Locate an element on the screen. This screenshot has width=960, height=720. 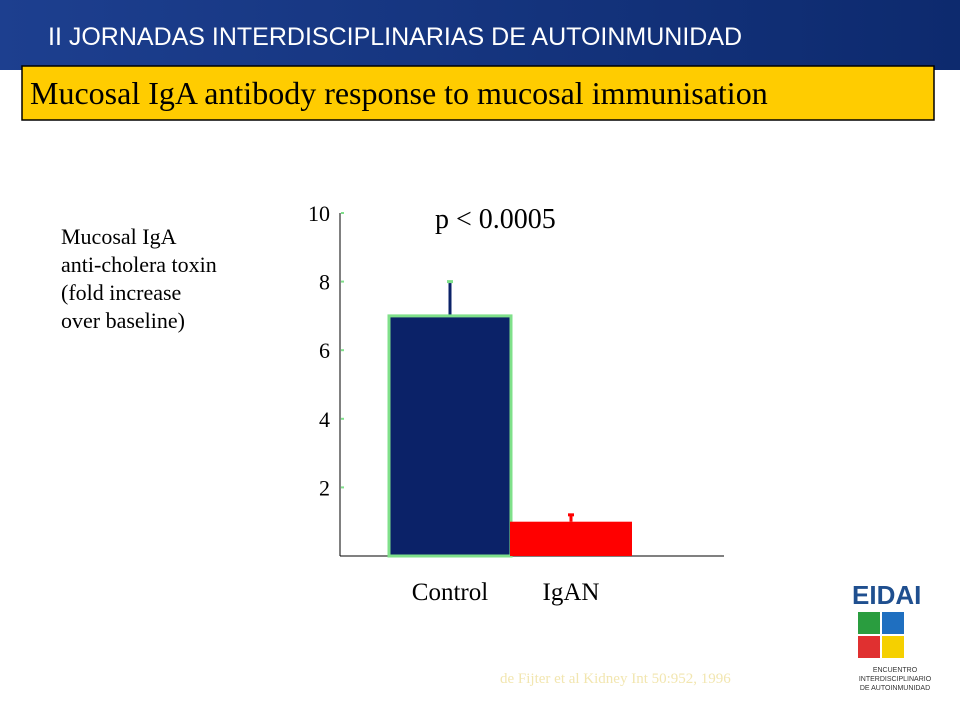
y-tick-label: 6 is located at coordinates (324, 350).